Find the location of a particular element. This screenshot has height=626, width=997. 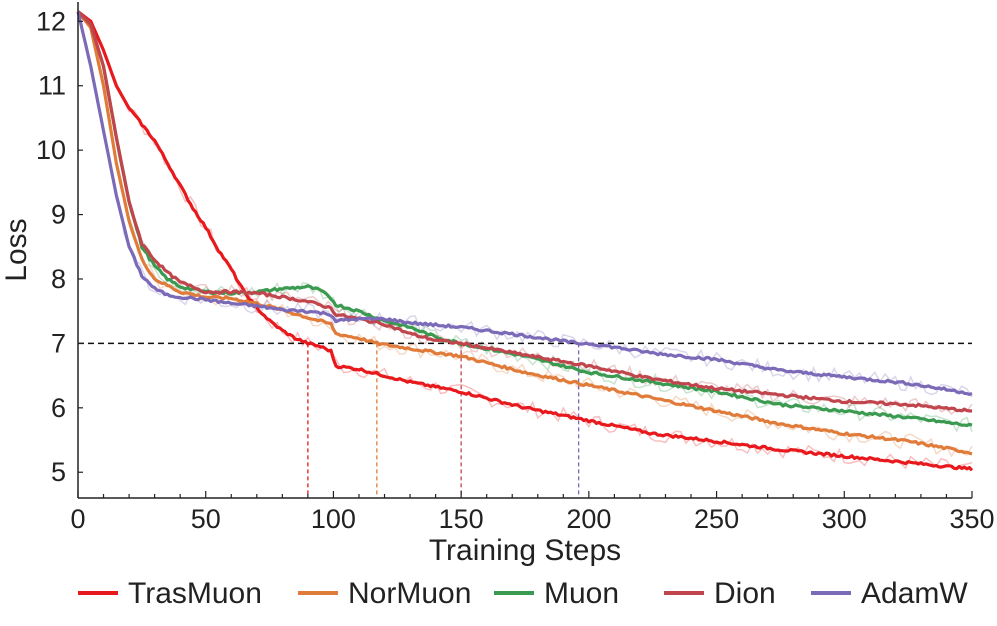

x-tick-label: 300 is located at coordinates (844, 519).